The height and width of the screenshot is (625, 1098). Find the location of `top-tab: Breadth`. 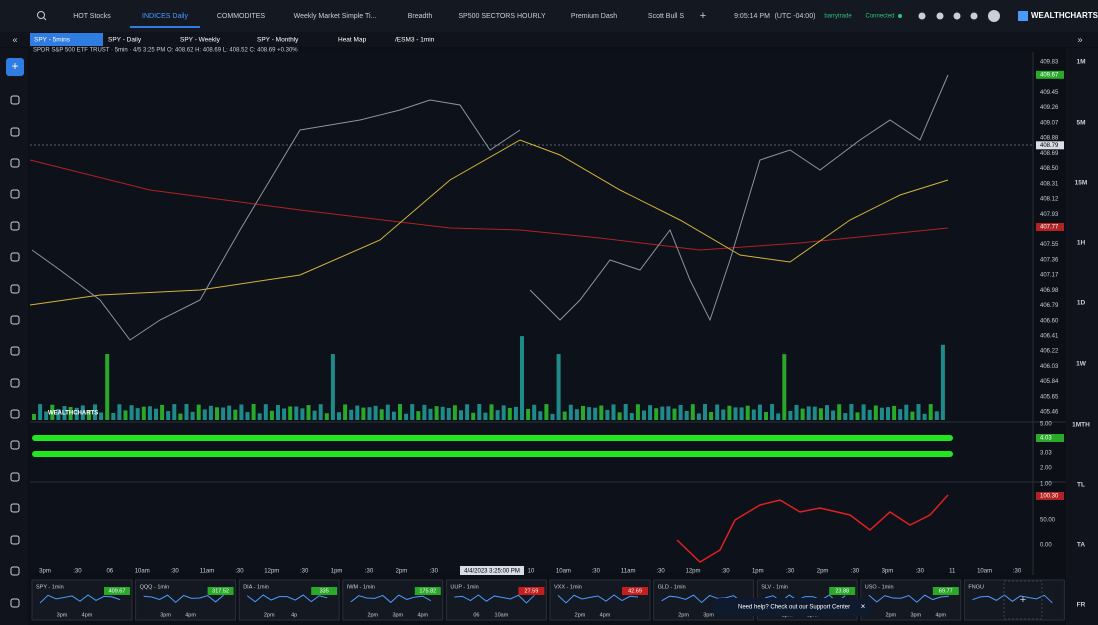

top-tab: Breadth is located at coordinates (420, 16).